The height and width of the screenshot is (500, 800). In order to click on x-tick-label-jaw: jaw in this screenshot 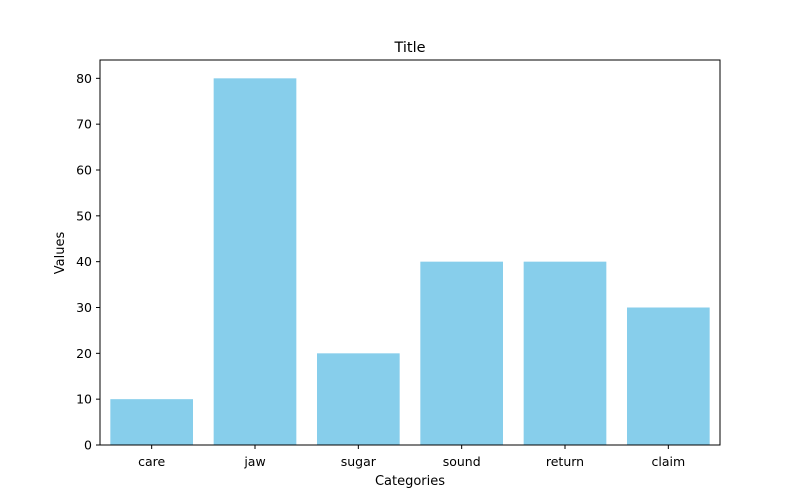, I will do `click(254, 461)`.